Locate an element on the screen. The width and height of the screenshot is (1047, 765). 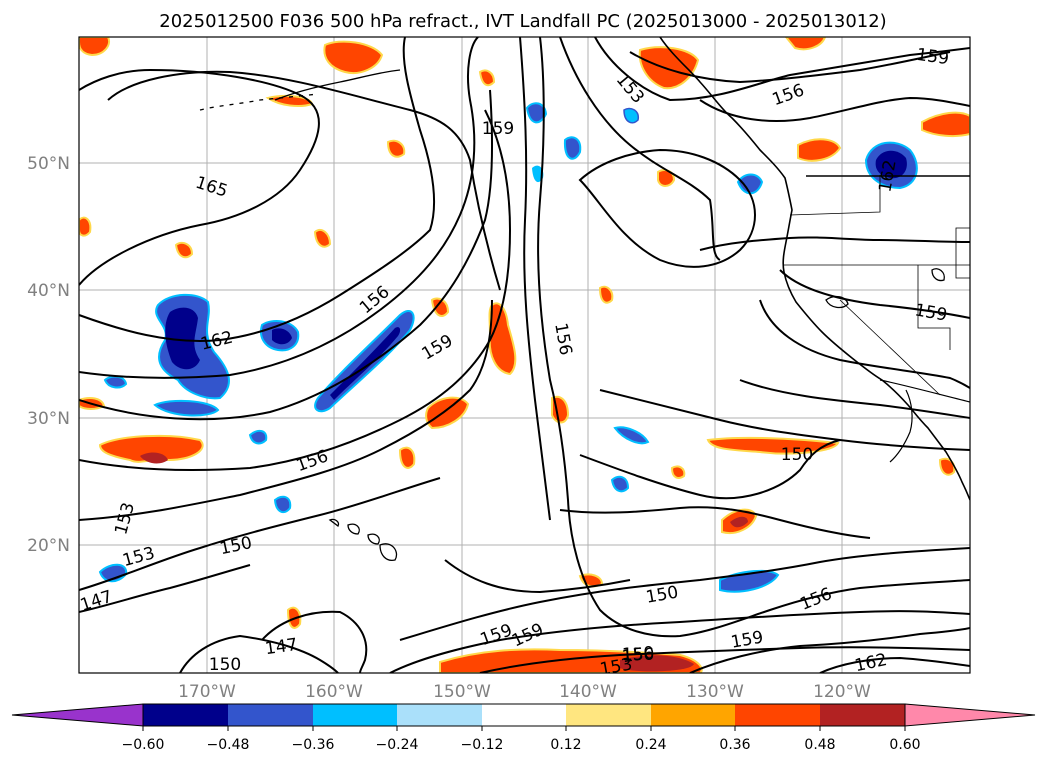
state-border-wa-or is located at coordinates (835, 195).